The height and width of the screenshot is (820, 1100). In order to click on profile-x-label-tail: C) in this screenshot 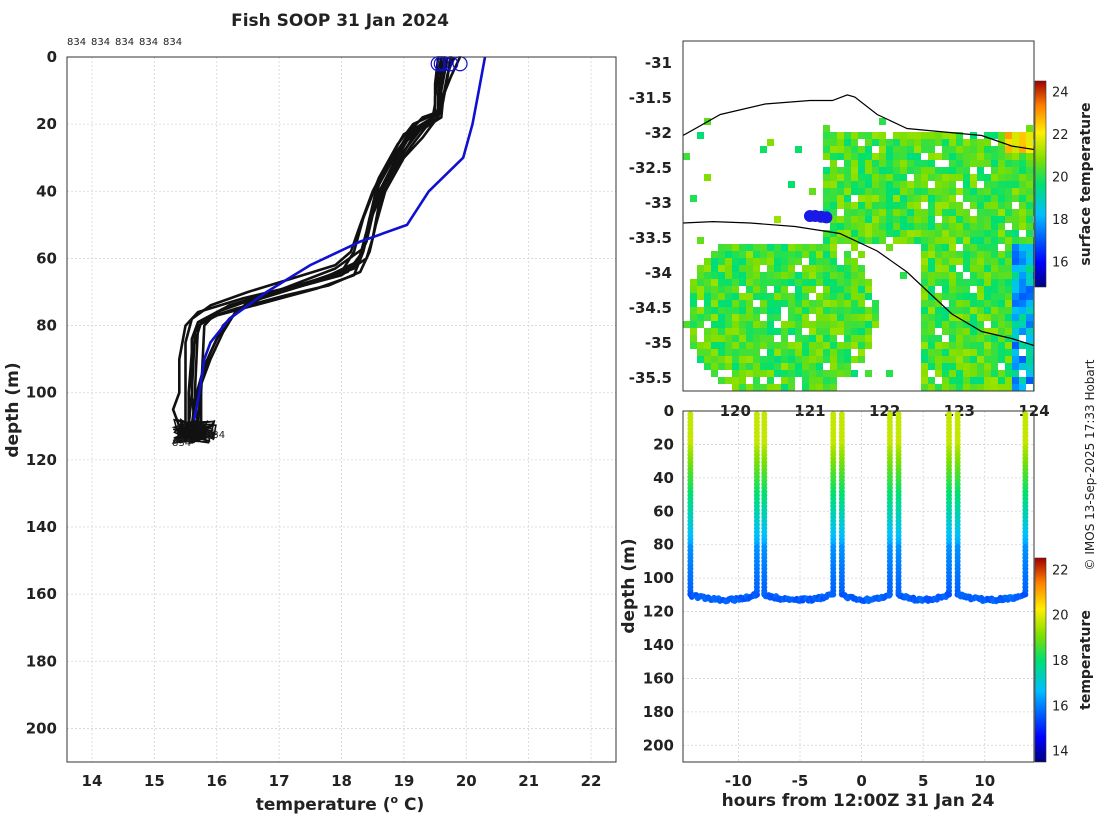, I will do `click(411, 805)`.